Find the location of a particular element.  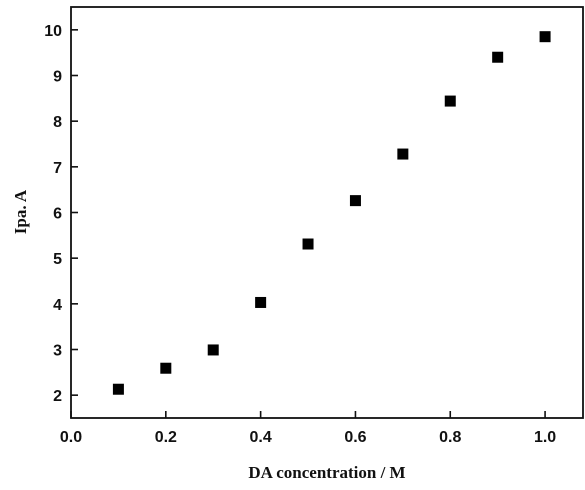

y-tick-label: 5 is located at coordinates (57, 259).